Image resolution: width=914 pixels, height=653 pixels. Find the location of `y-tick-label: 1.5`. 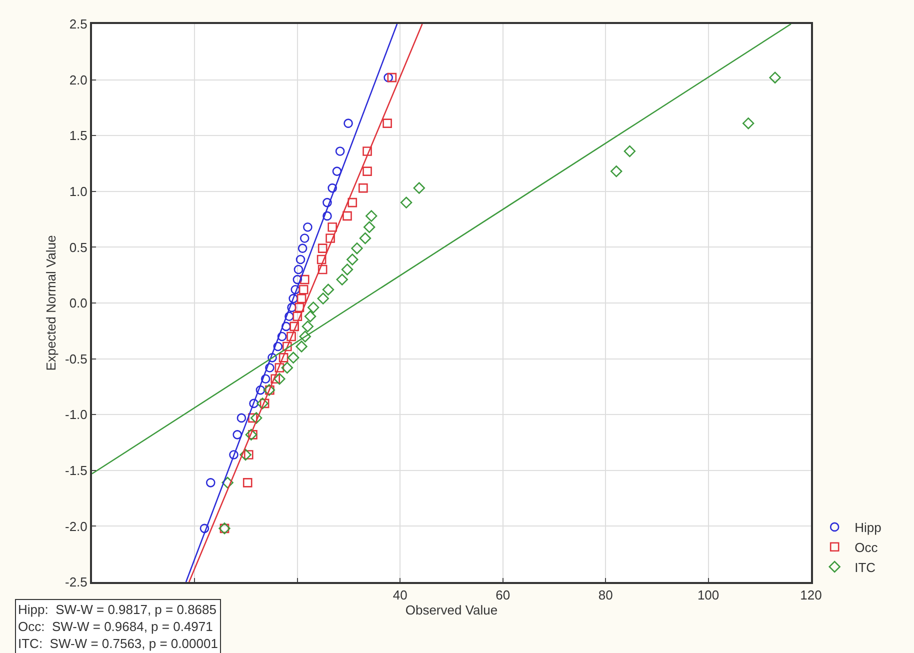

y-tick-label: 1.5 is located at coordinates (78, 136).